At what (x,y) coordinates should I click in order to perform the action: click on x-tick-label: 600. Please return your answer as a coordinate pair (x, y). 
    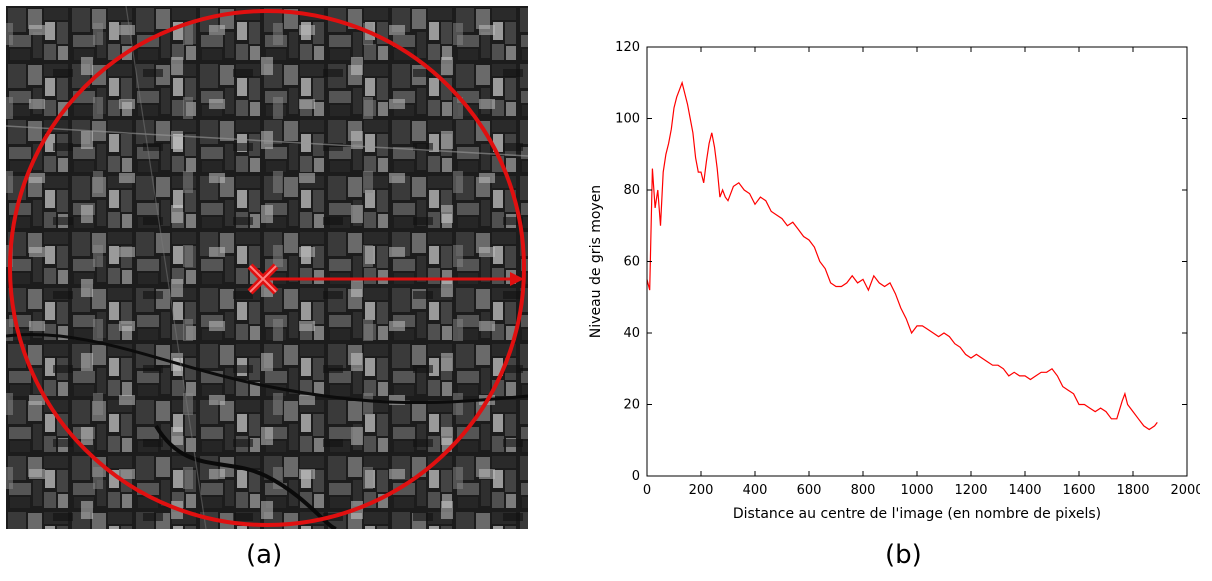
    Looking at the image, I should click on (809, 490).